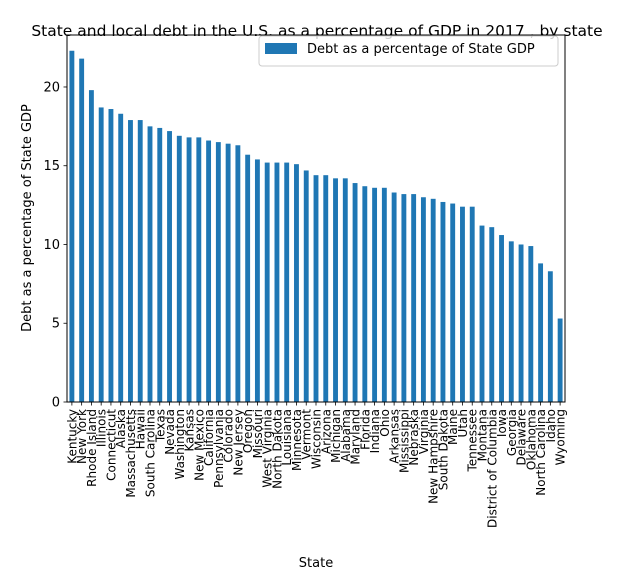 The width and height of the screenshot is (631, 583). What do you see at coordinates (434, 456) in the screenshot?
I see `x-tick-label: New Hampshire` at bounding box center [434, 456].